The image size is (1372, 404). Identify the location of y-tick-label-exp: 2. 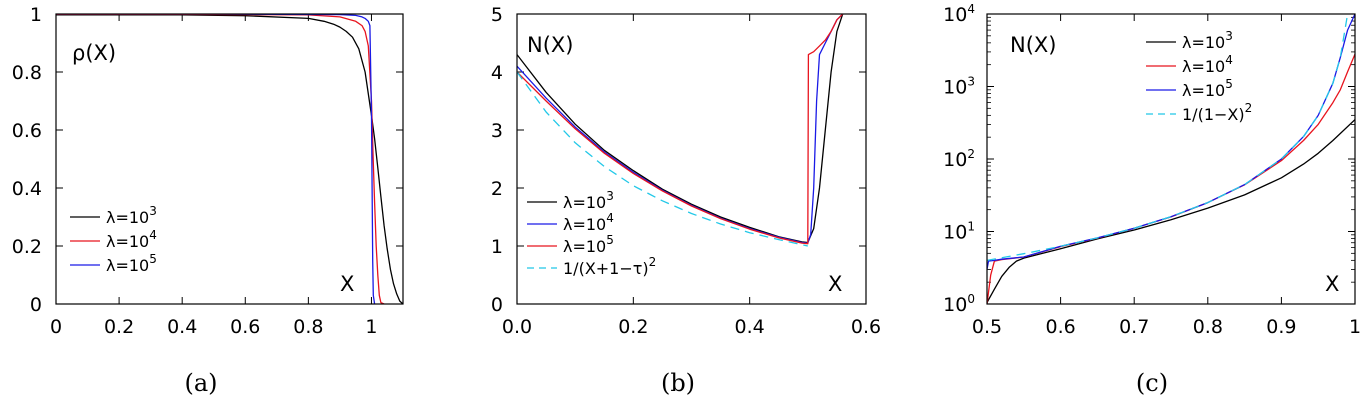
(971, 154).